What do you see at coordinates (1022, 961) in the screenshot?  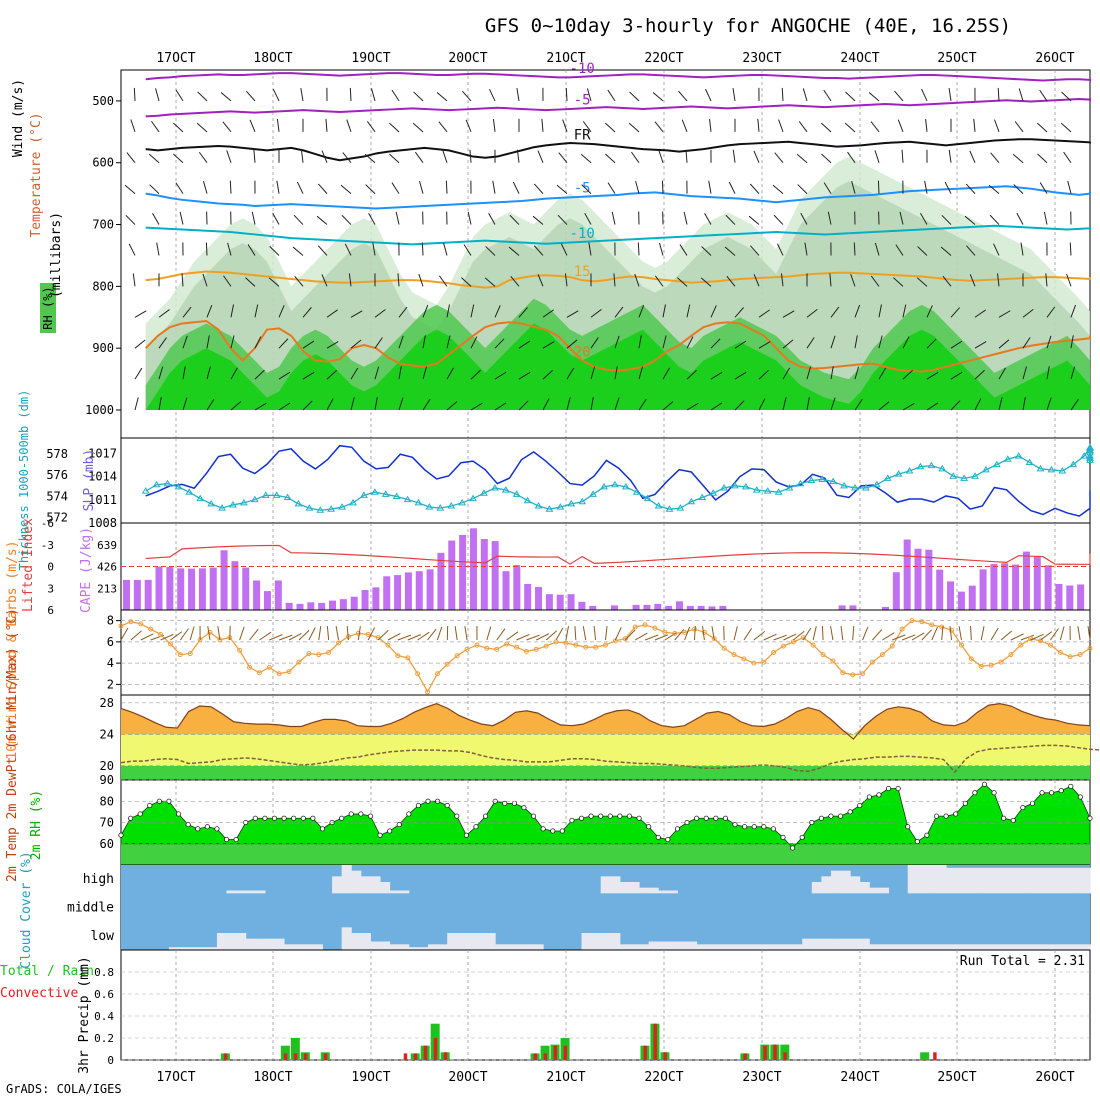 I see `run-total-label: Run Total = 2.31` at bounding box center [1022, 961].